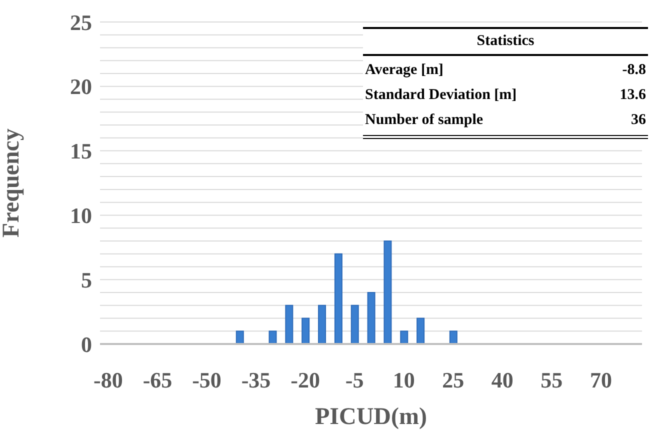  I want to click on y-tick-label: 0, so click(86, 344).